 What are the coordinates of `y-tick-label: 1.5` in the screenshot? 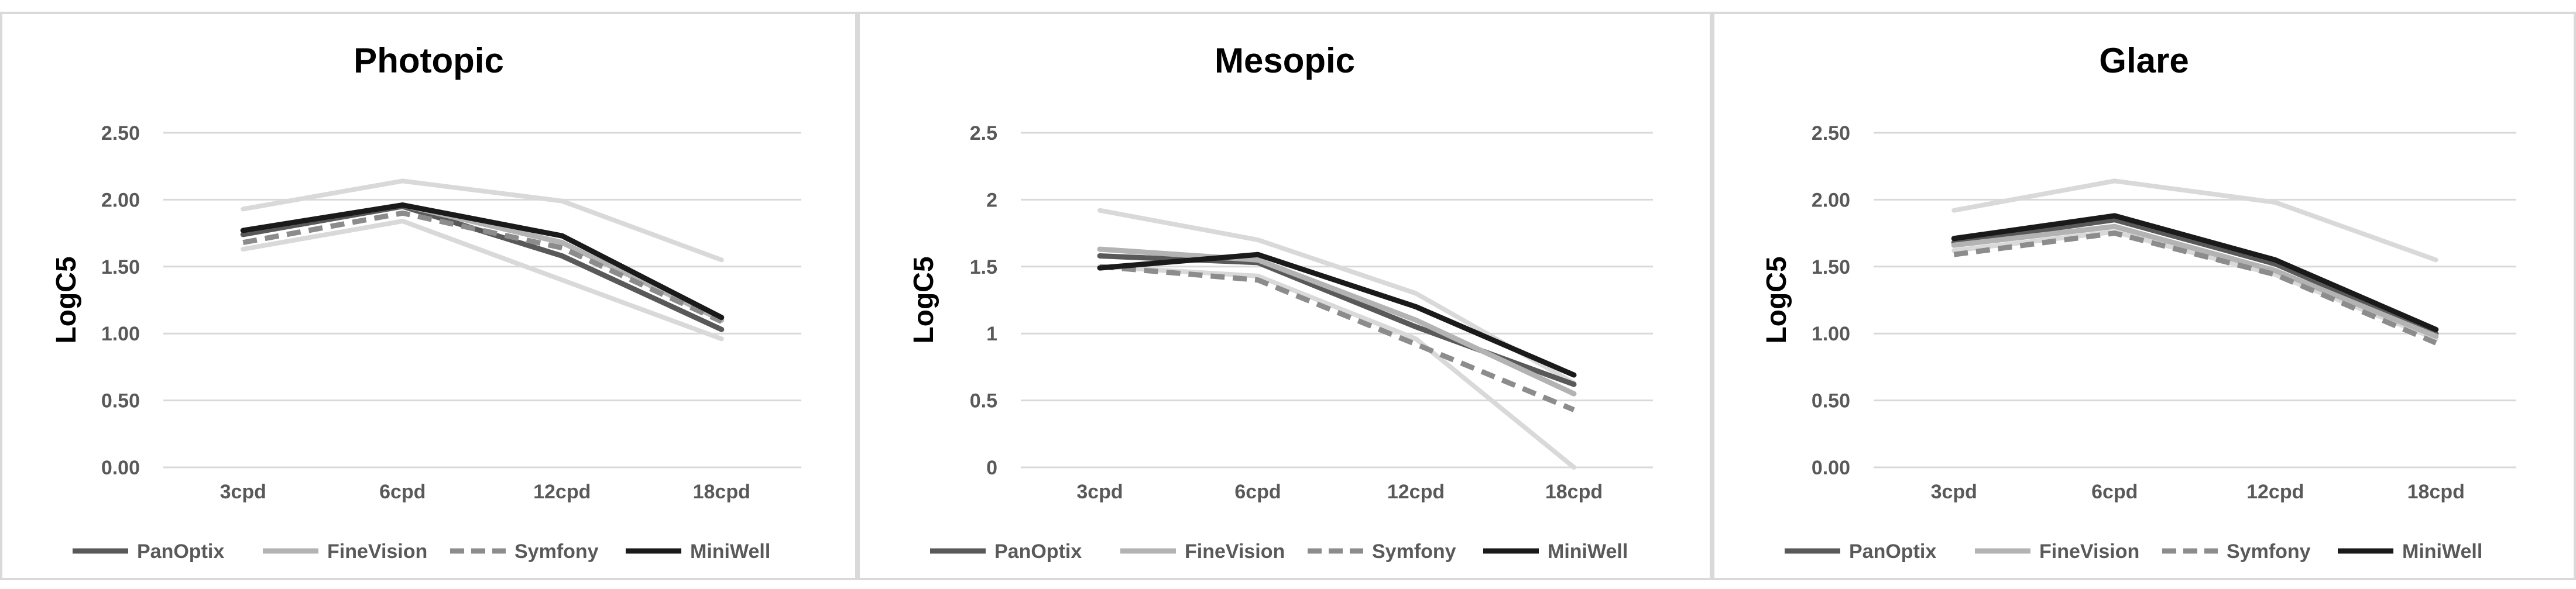 It's located at (983, 267).